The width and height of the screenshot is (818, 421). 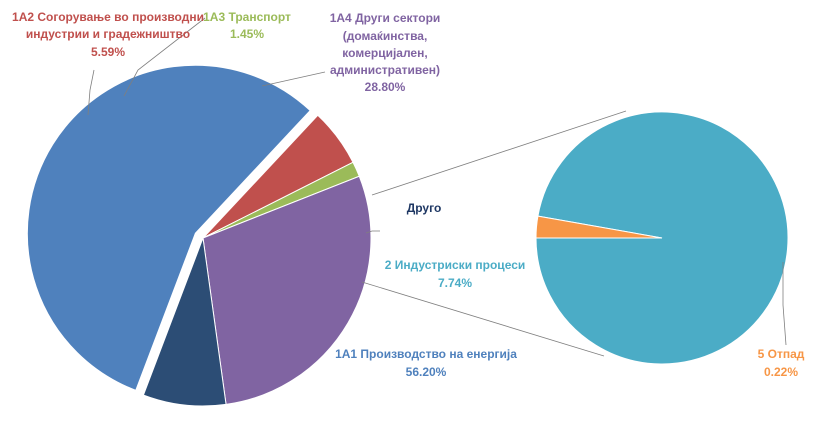 What do you see at coordinates (164, 57) in the screenshot?
I see `leader-transport` at bounding box center [164, 57].